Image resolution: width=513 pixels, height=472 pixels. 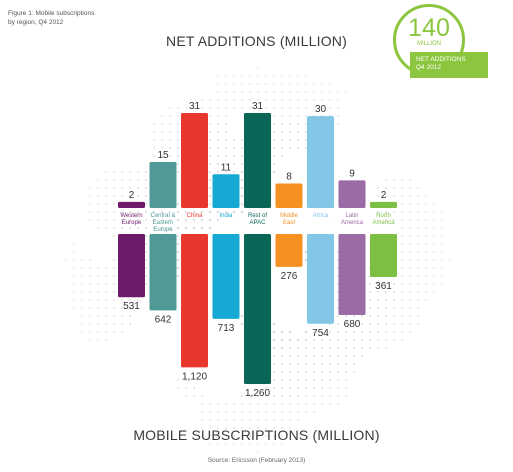 I want to click on region-label: America, so click(x=383, y=223).